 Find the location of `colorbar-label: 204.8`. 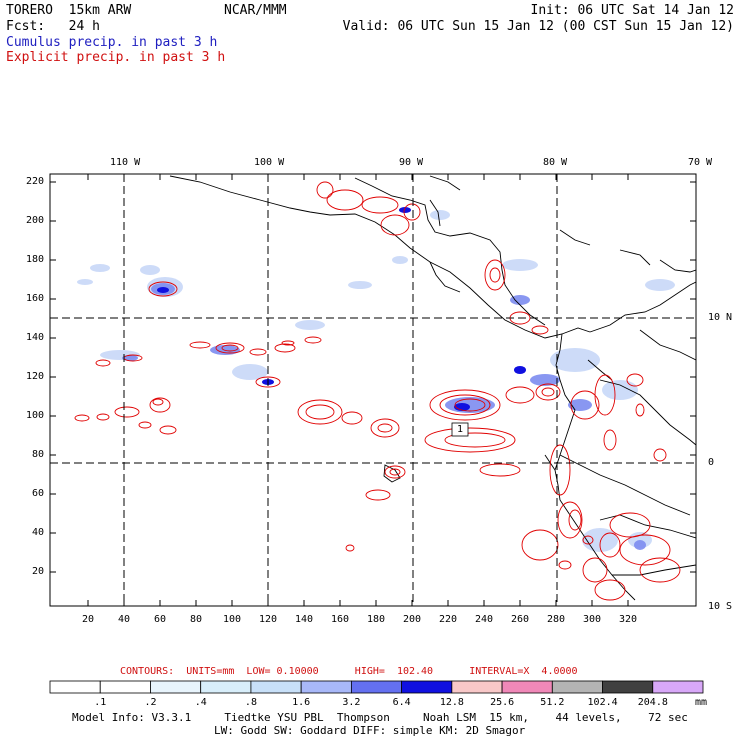

colorbar-label: 204.8 is located at coordinates (652, 702).